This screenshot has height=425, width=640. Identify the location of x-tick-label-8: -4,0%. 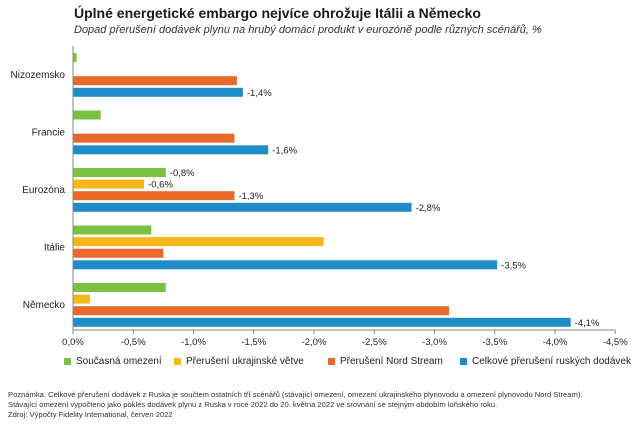
(555, 342).